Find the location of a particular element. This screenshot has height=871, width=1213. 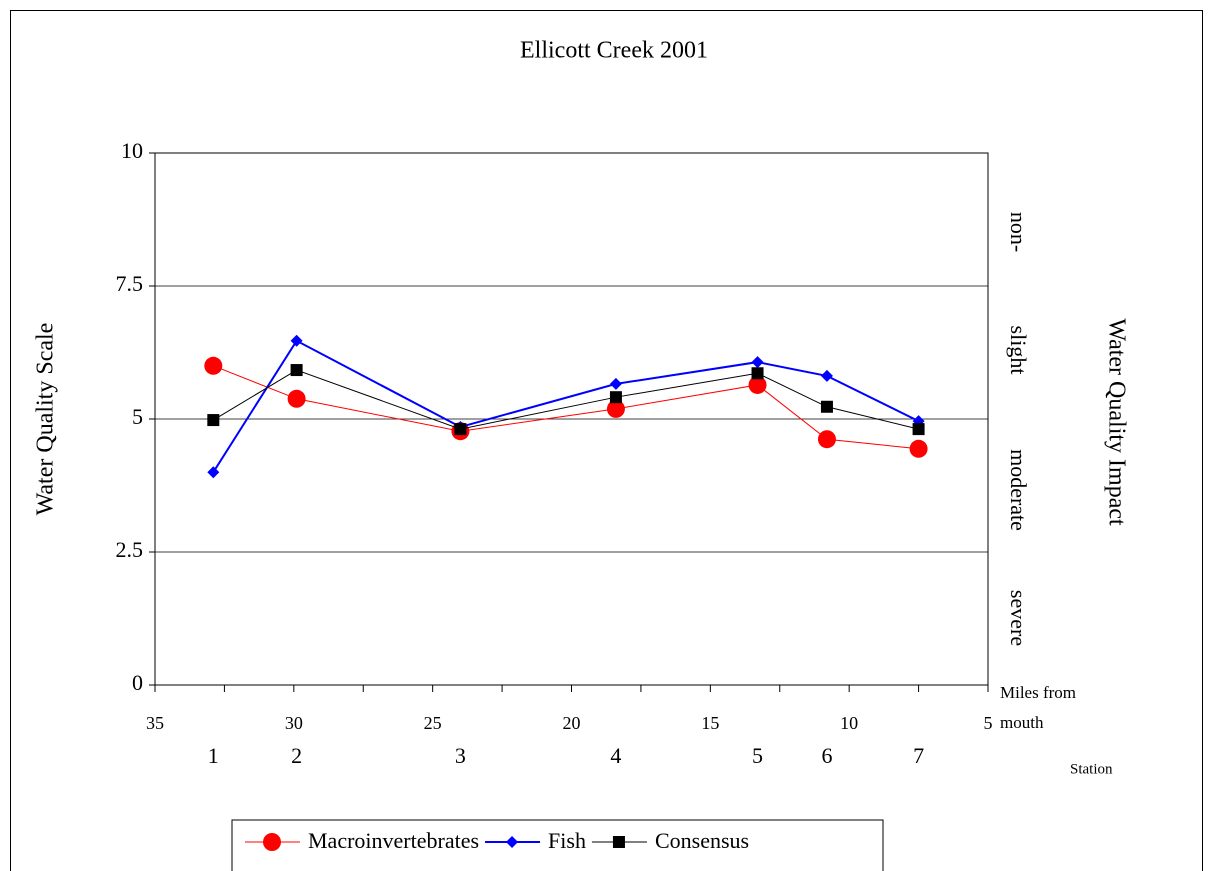

station-tick-label: 5 is located at coordinates (757, 755).